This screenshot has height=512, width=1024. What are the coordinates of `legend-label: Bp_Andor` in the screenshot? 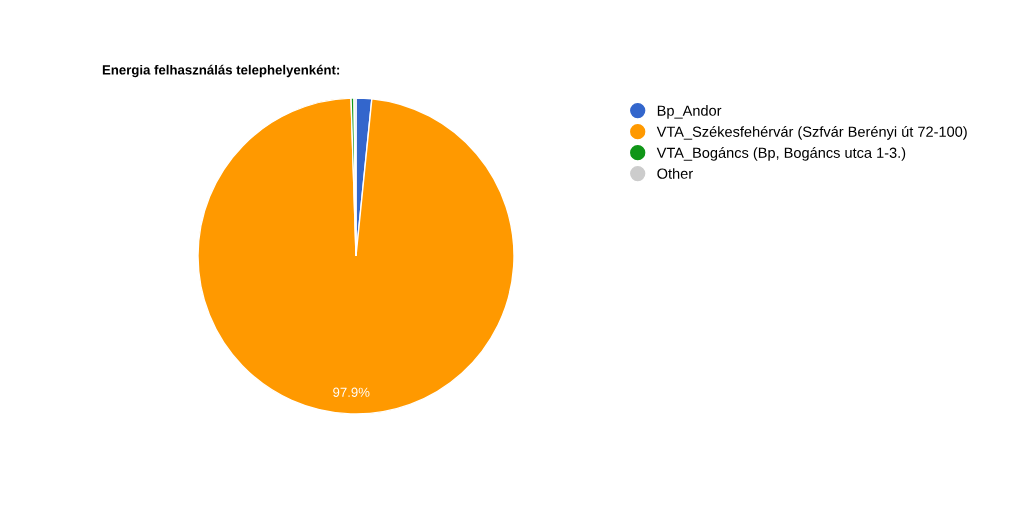 It's located at (689, 112).